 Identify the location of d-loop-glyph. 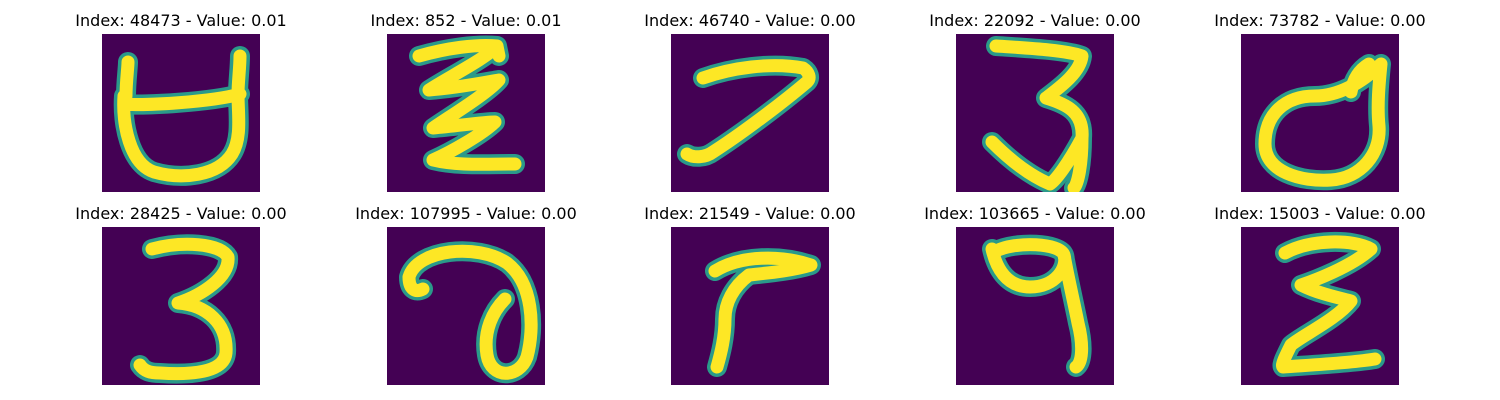
(1320, 113).